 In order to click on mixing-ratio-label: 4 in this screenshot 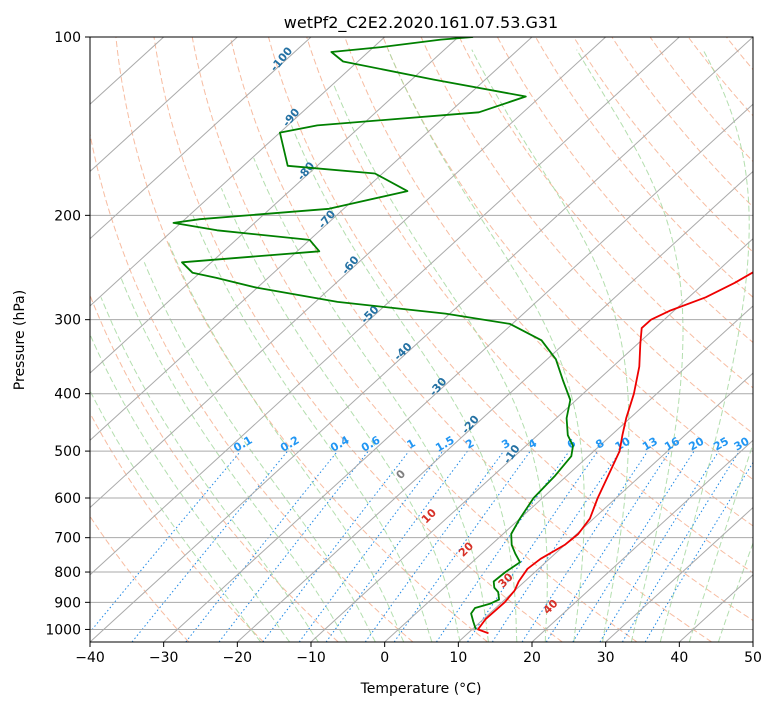, I will do `click(532, 443)`.